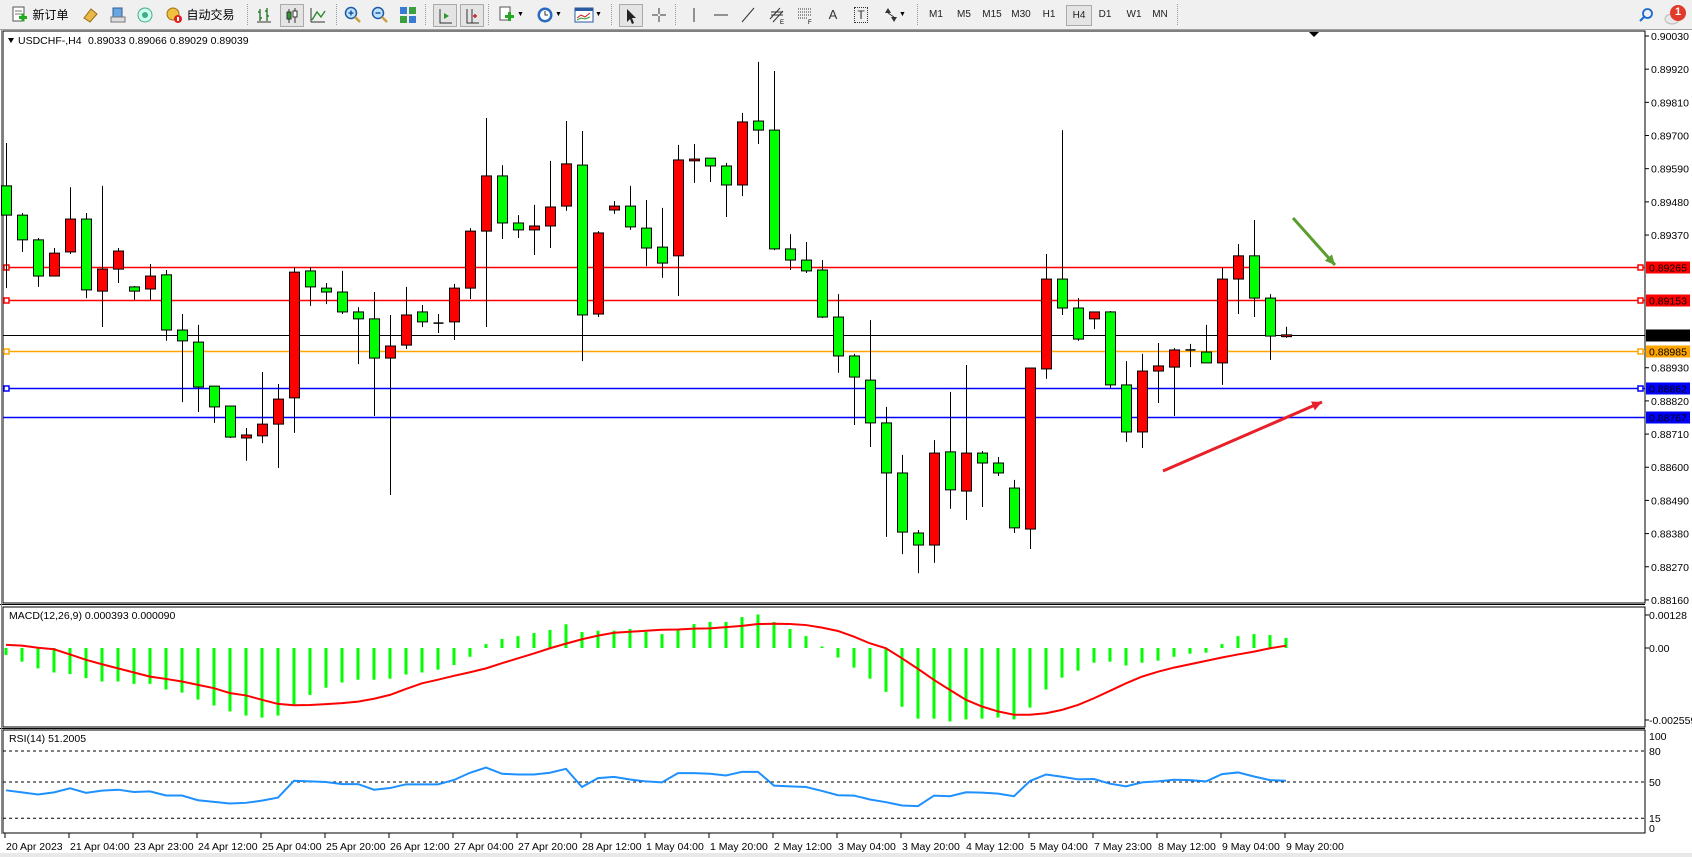  What do you see at coordinates (1021, 14) in the screenshot?
I see `timeframe-m30-button: M30` at bounding box center [1021, 14].